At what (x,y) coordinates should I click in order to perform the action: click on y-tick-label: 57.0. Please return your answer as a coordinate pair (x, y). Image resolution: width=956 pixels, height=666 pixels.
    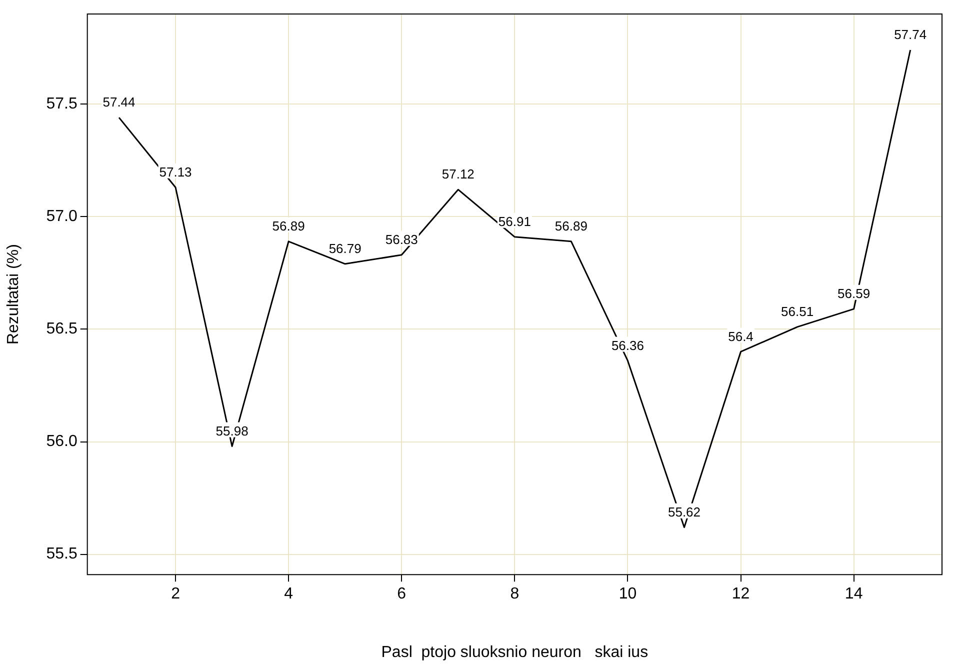
    Looking at the image, I should click on (62, 217).